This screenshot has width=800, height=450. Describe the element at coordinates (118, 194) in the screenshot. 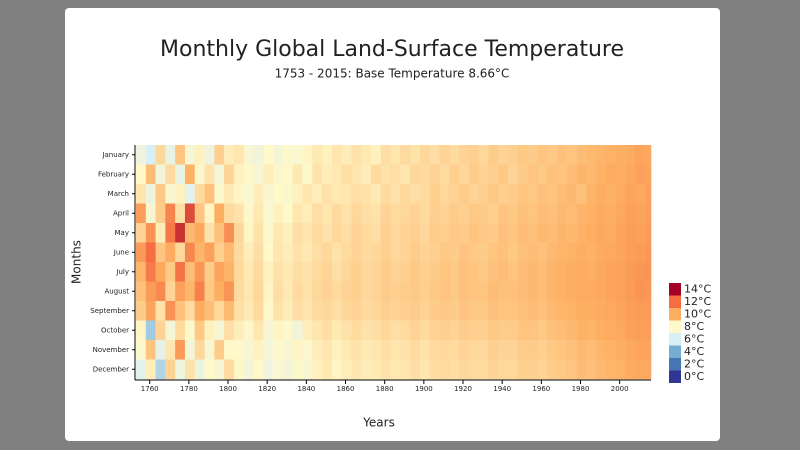

I see `y-tick-label: March` at that location.